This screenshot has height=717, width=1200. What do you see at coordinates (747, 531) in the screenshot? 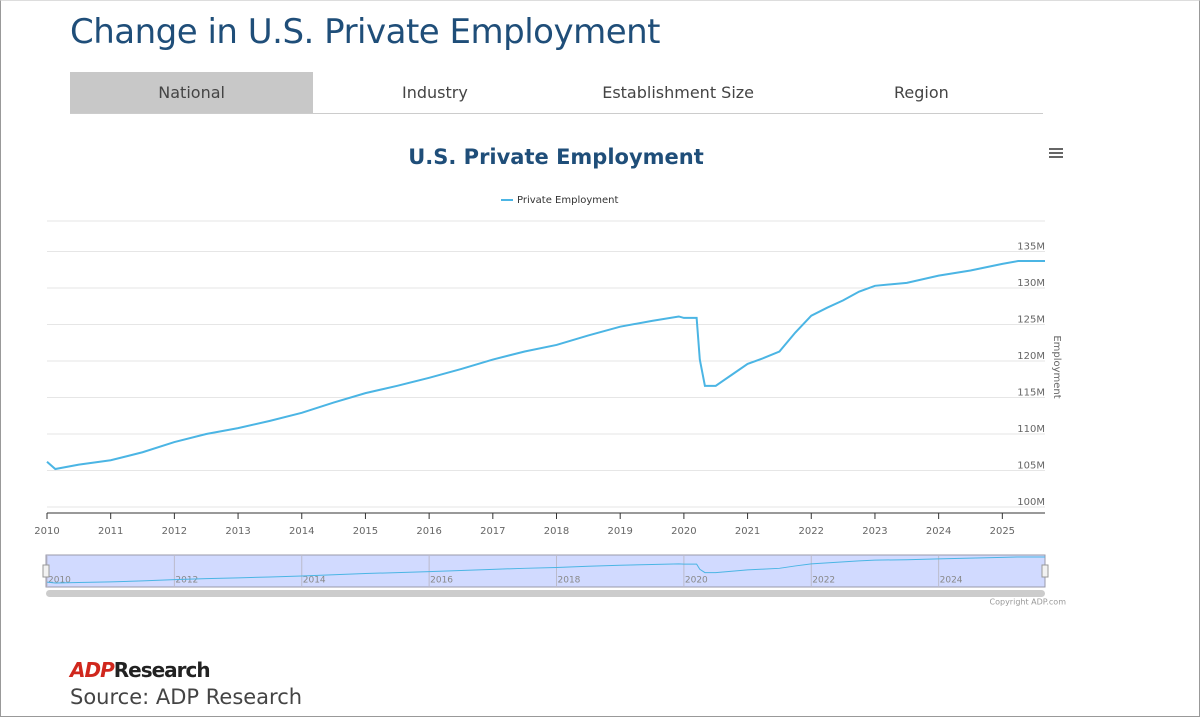
I see `x-tick-label: 2021` at bounding box center [747, 531].